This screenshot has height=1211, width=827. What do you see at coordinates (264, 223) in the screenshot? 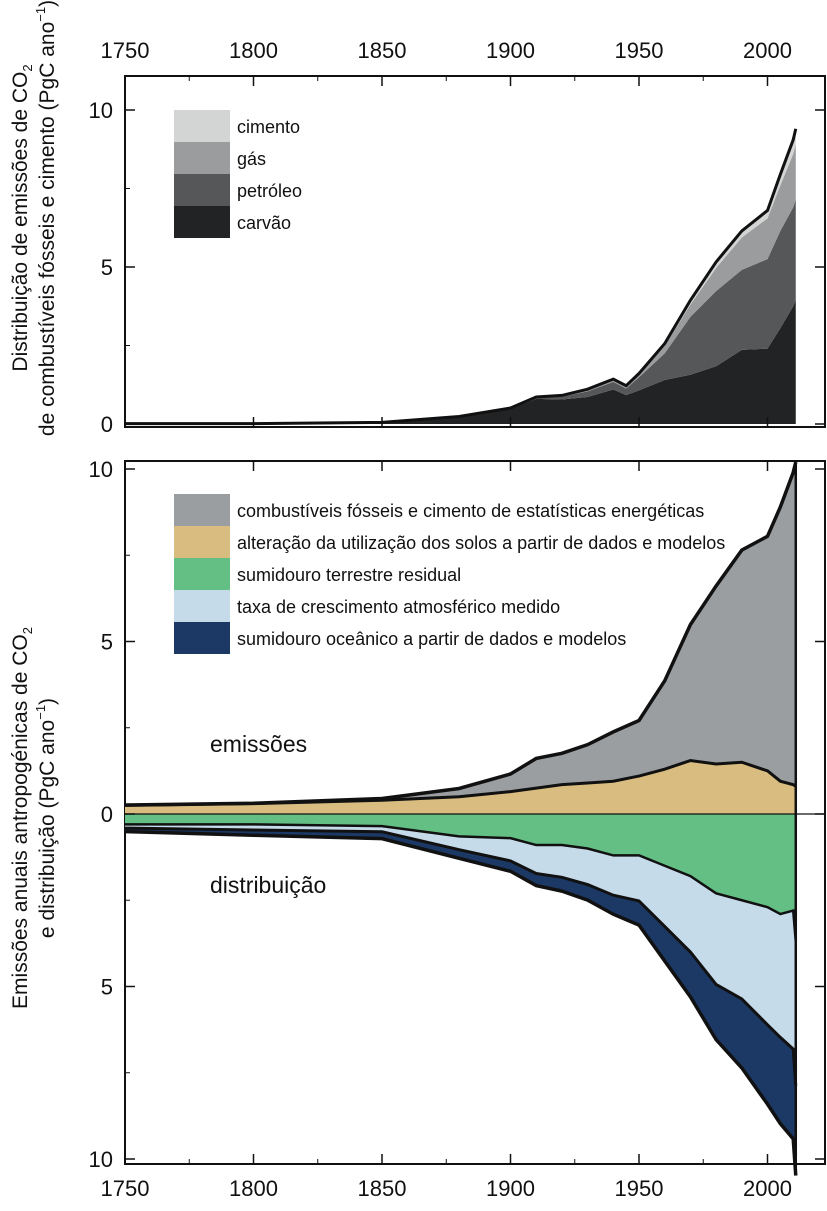
I see `legend-label: carvão` at bounding box center [264, 223].